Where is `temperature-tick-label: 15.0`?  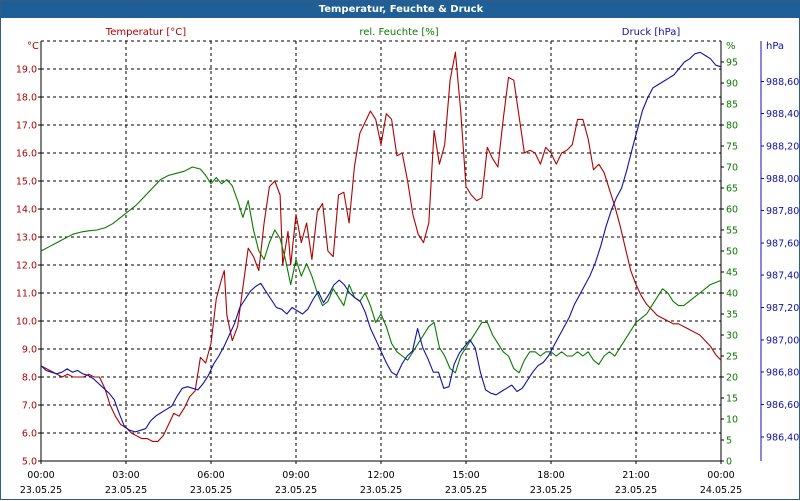 temperature-tick-label: 15.0 is located at coordinates (26, 182).